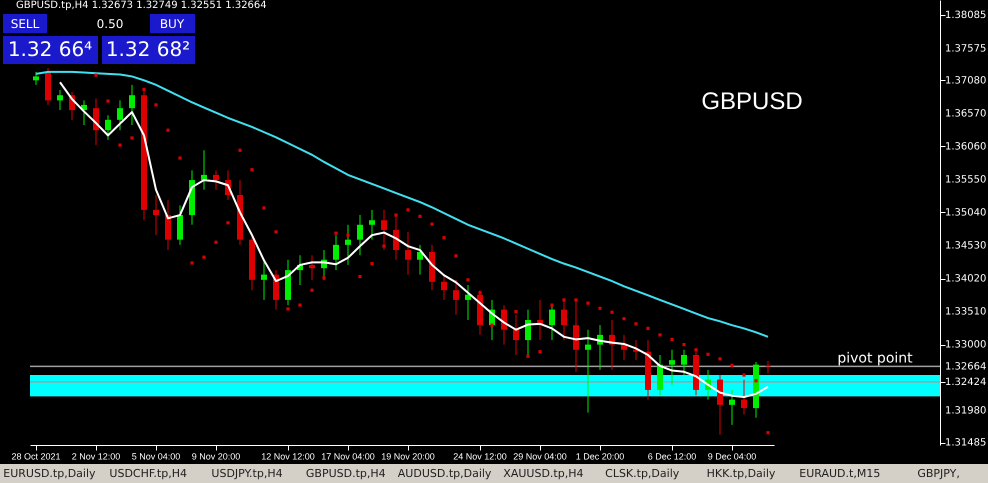 This screenshot has width=988, height=483. Describe the element at coordinates (965, 366) in the screenshot. I see `y-tick-label: 1.32664` at that location.